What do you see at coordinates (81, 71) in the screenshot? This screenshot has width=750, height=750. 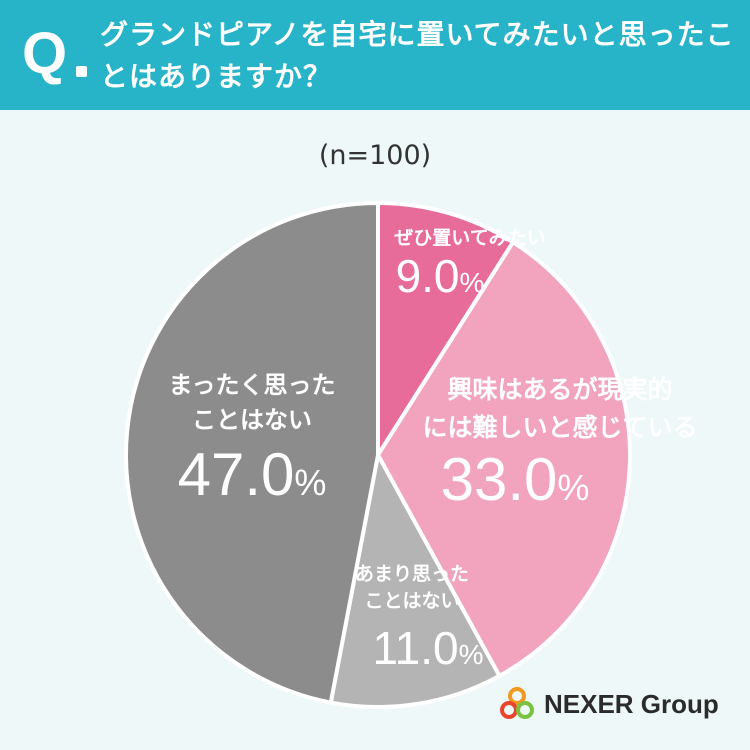 I see `q-dot` at bounding box center [81, 71].